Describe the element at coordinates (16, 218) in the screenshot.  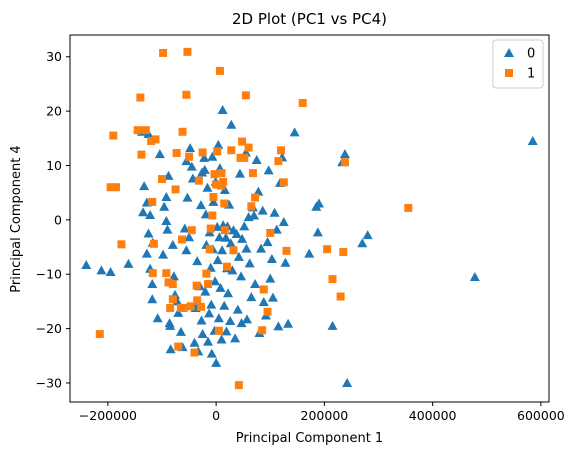
I see `y-axis-label: Principal Component 4` at that location.